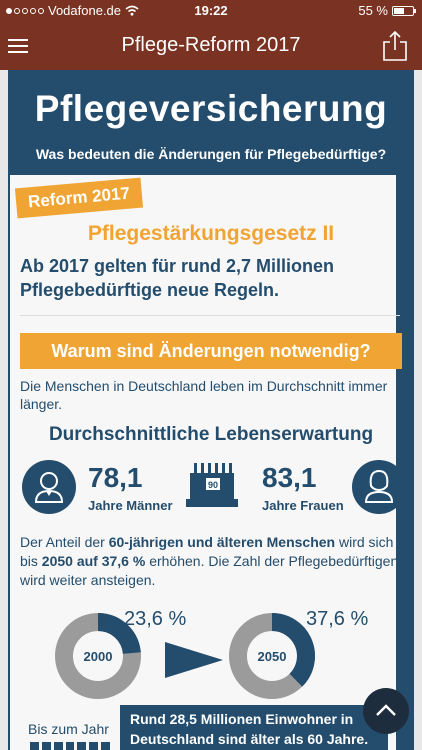 The height and width of the screenshot is (750, 422). What do you see at coordinates (49, 487) in the screenshot?
I see `man-icon` at bounding box center [49, 487].